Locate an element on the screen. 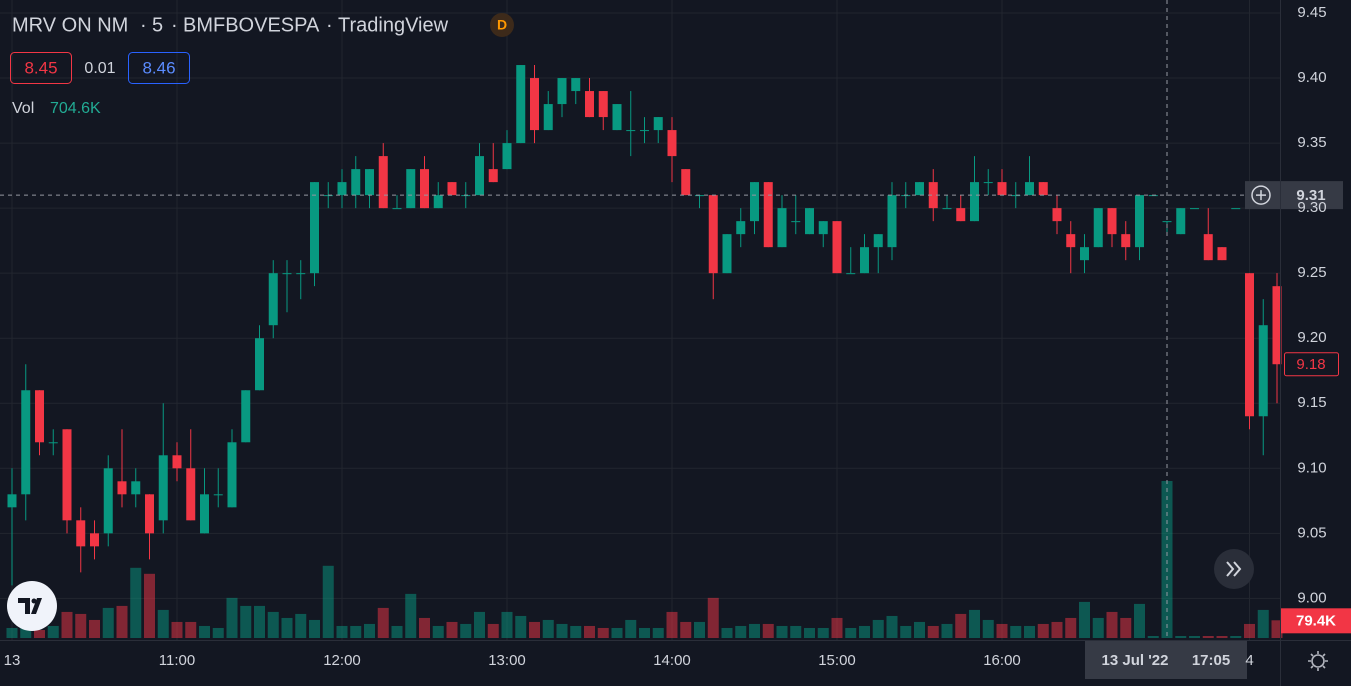 The width and height of the screenshot is (1351, 686). x-tick-label: 13 is located at coordinates (12, 660).